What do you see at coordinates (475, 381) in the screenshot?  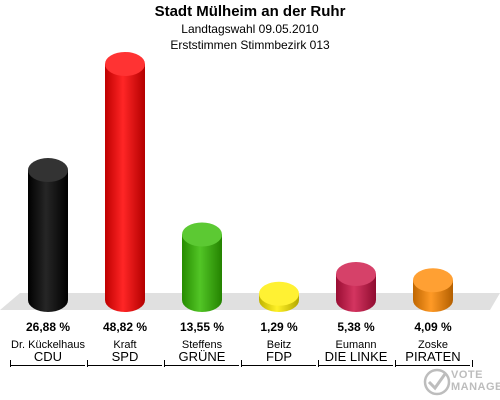 I see `vote-manager-wordmark: VOTEMANAGER` at bounding box center [475, 381].